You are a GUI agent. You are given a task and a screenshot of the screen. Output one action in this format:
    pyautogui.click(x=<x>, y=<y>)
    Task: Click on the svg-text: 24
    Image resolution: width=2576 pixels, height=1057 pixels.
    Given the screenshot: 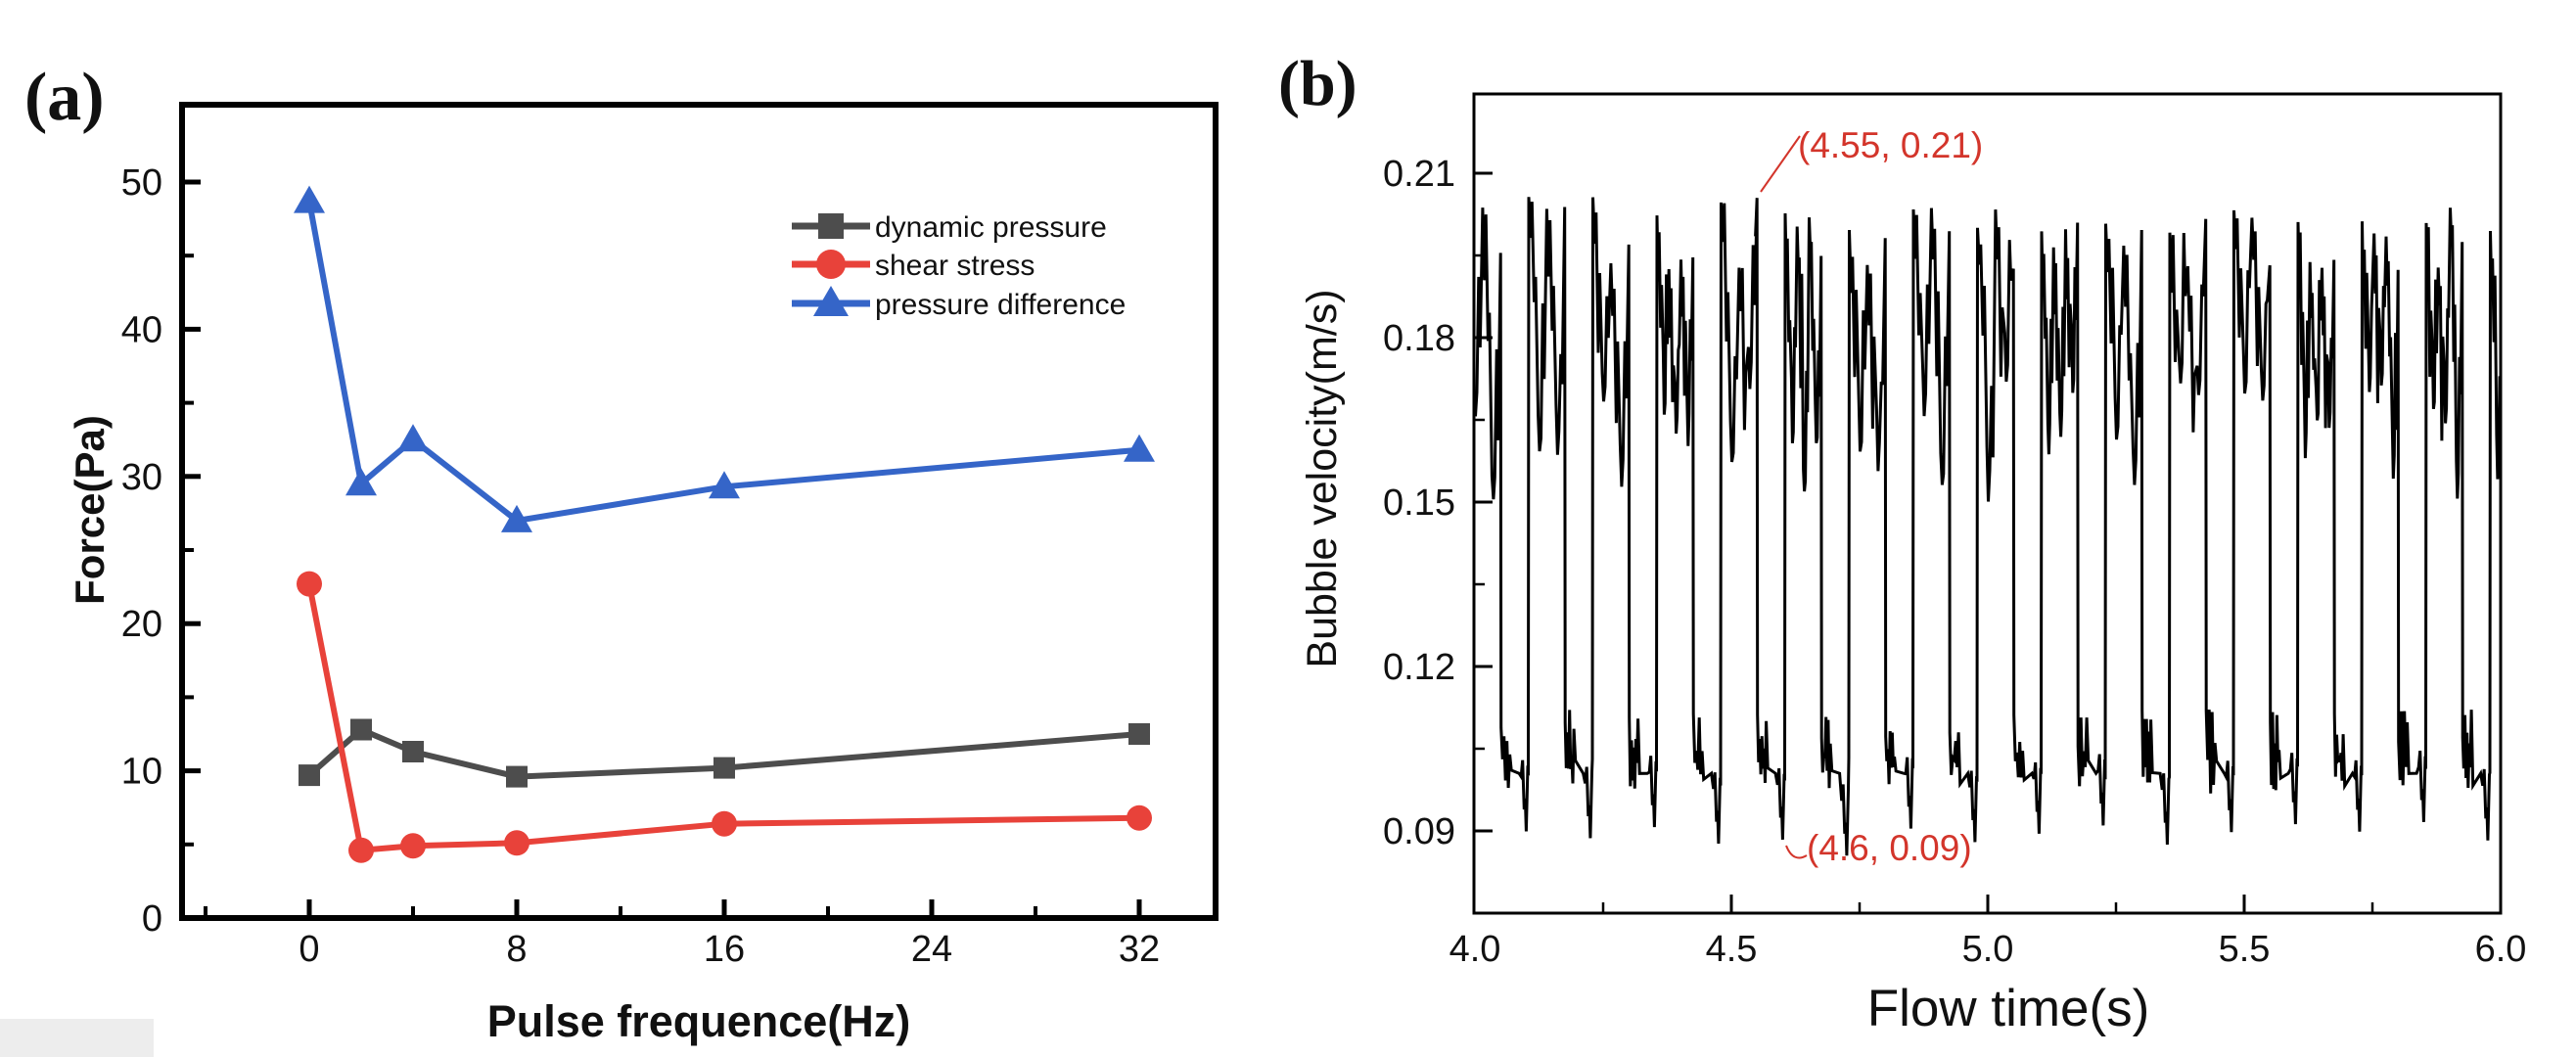 What is the action you would take?
    pyautogui.click(x=932, y=950)
    